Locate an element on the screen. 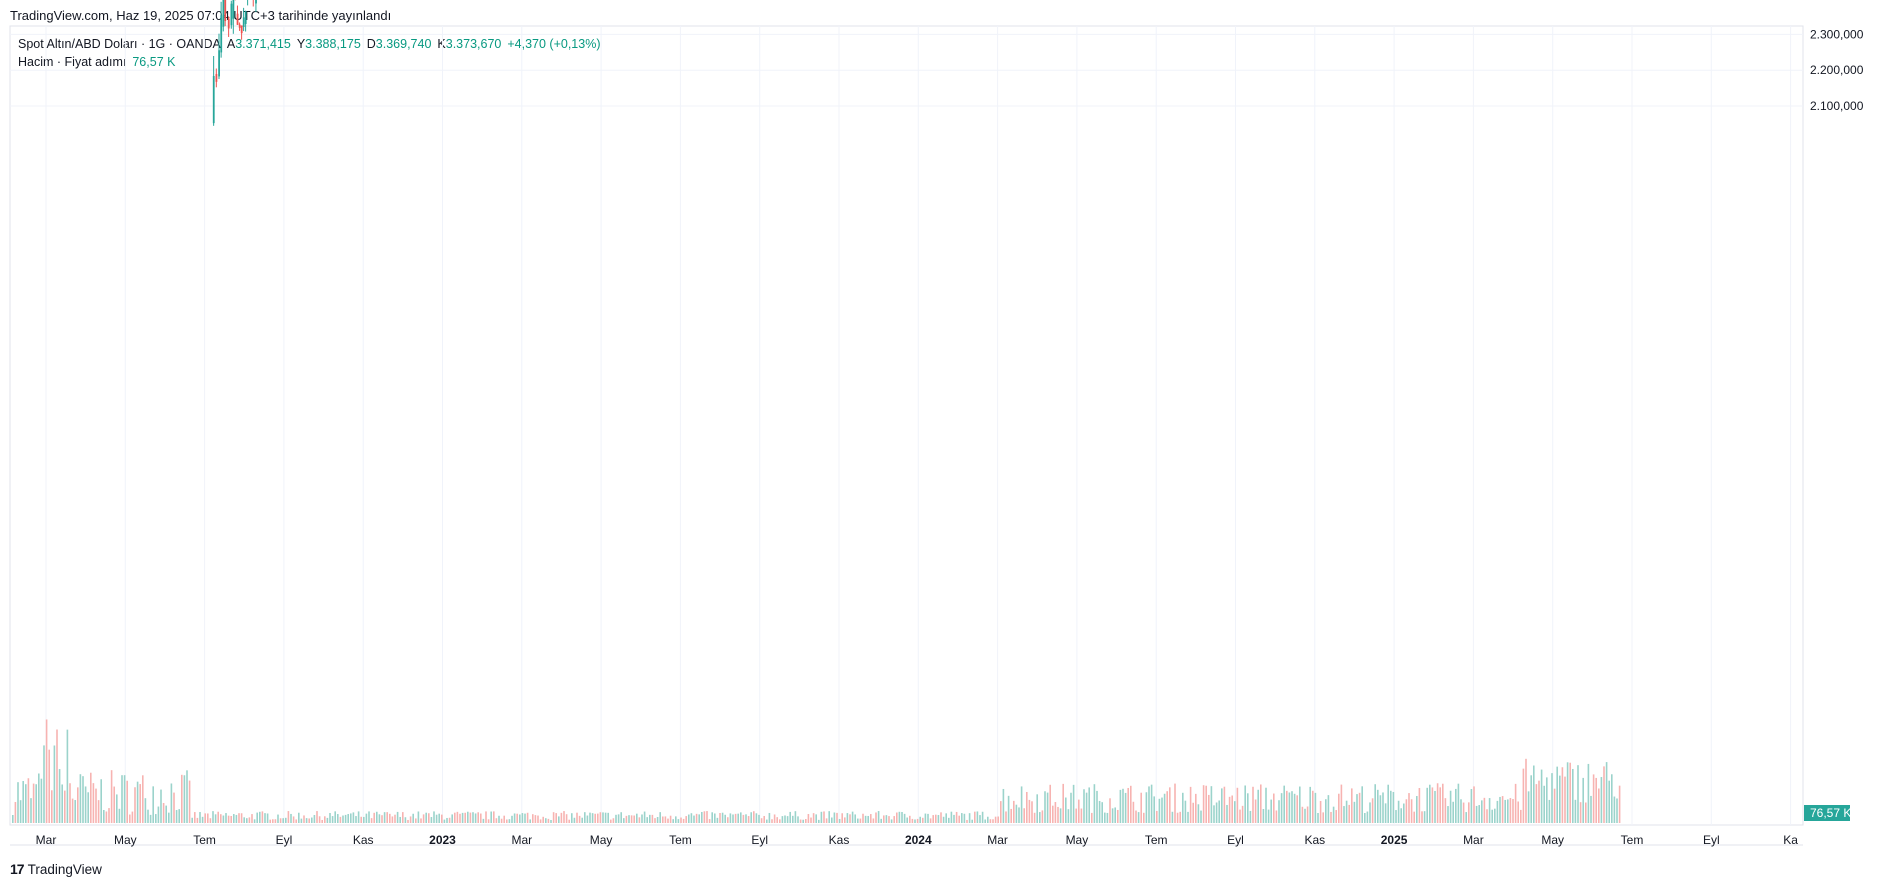 This screenshot has height=887, width=1882. x-tick-label: 2024 is located at coordinates (918, 840).